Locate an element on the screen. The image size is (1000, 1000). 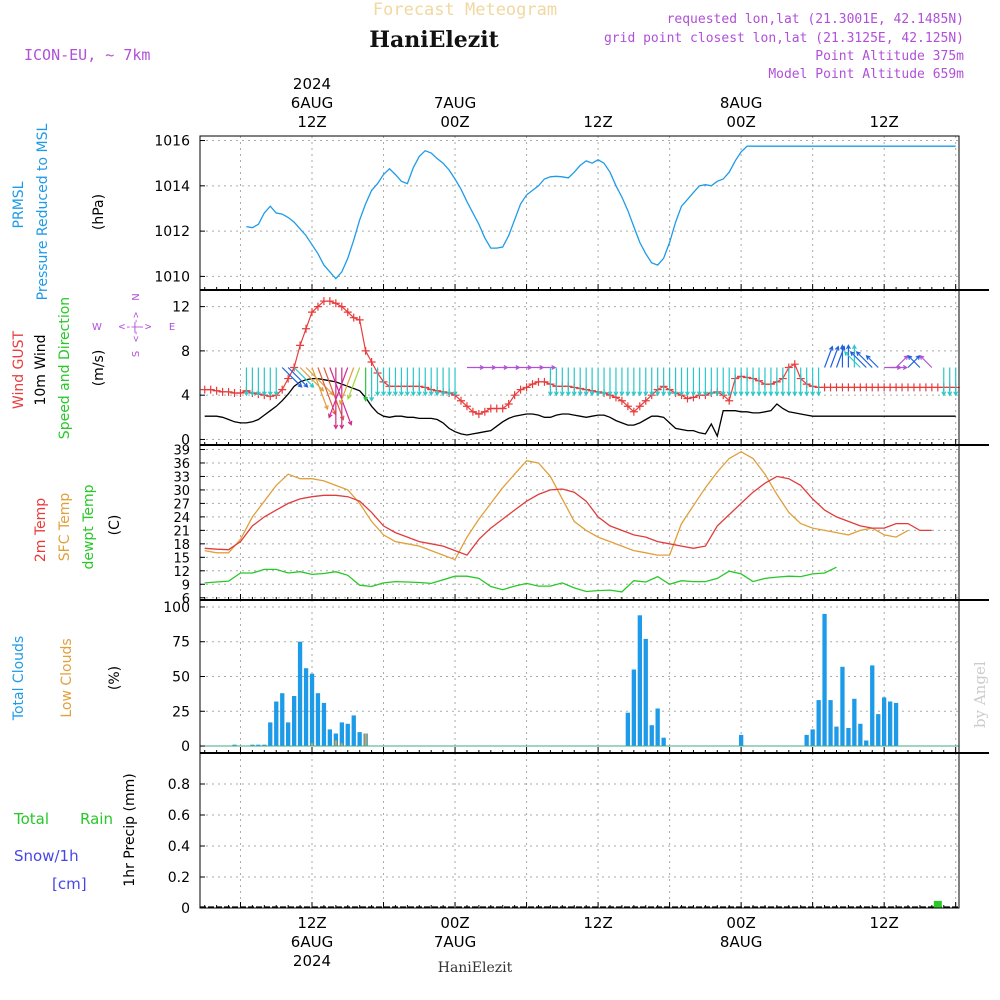
y-tick-label: 27 is located at coordinates (181, 504).